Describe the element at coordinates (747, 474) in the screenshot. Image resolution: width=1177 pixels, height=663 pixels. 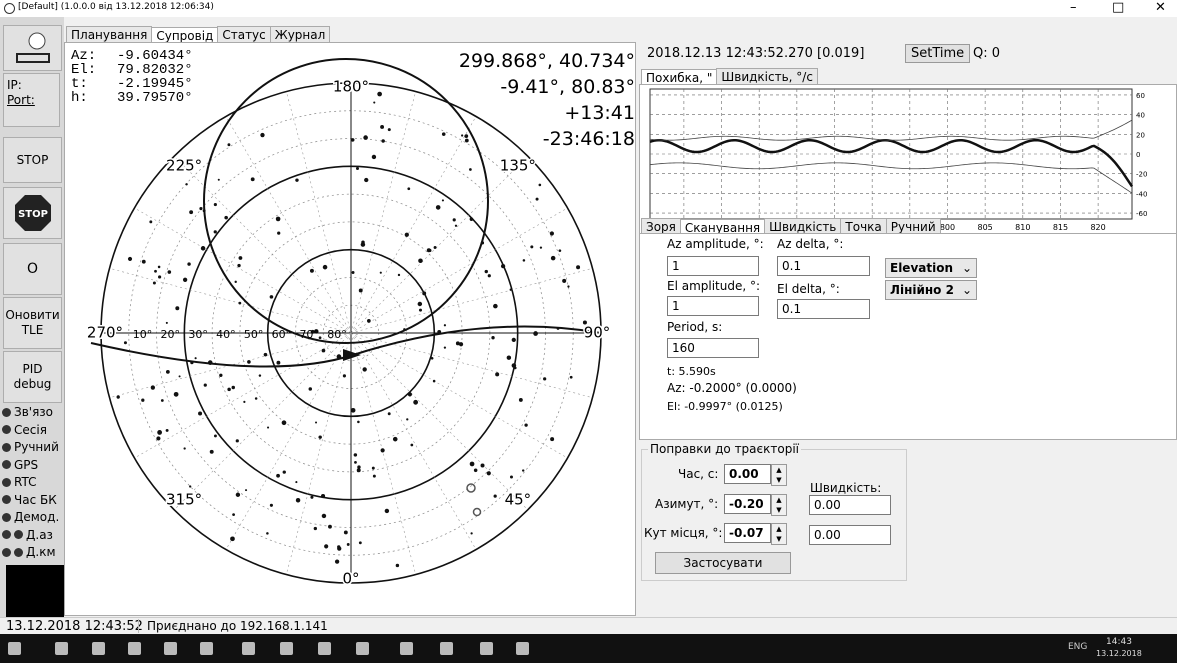
I see `time-input: 0.00` at that location.